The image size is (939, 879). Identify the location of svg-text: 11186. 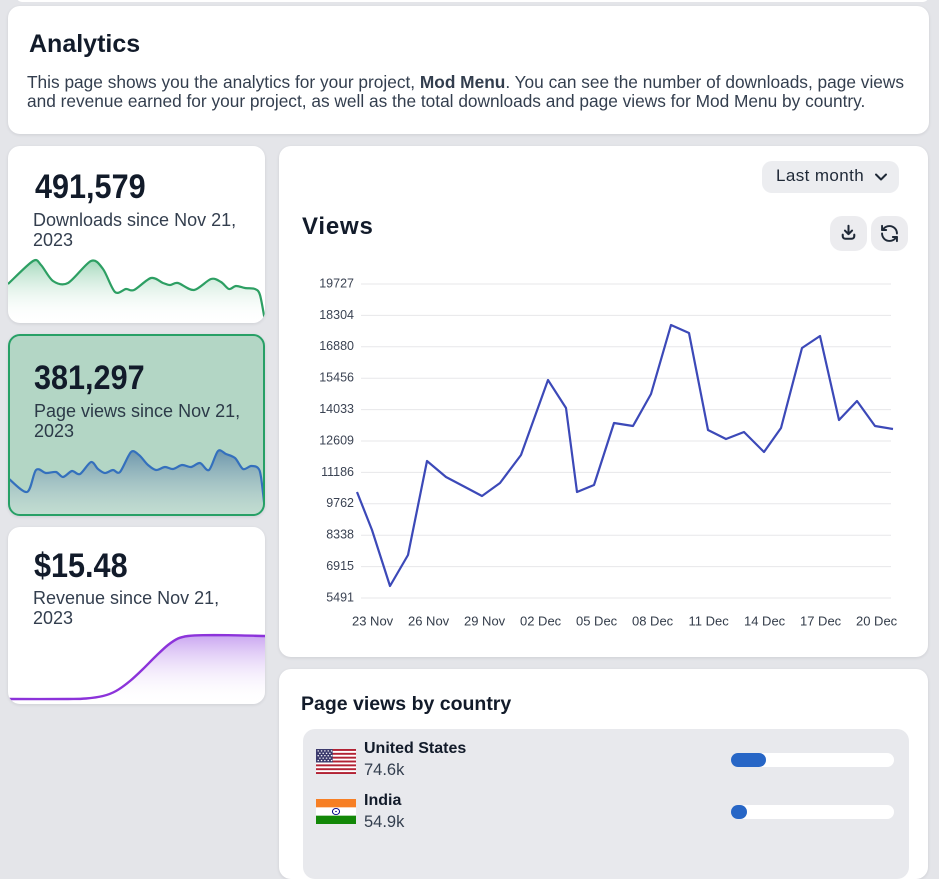
(337, 472).